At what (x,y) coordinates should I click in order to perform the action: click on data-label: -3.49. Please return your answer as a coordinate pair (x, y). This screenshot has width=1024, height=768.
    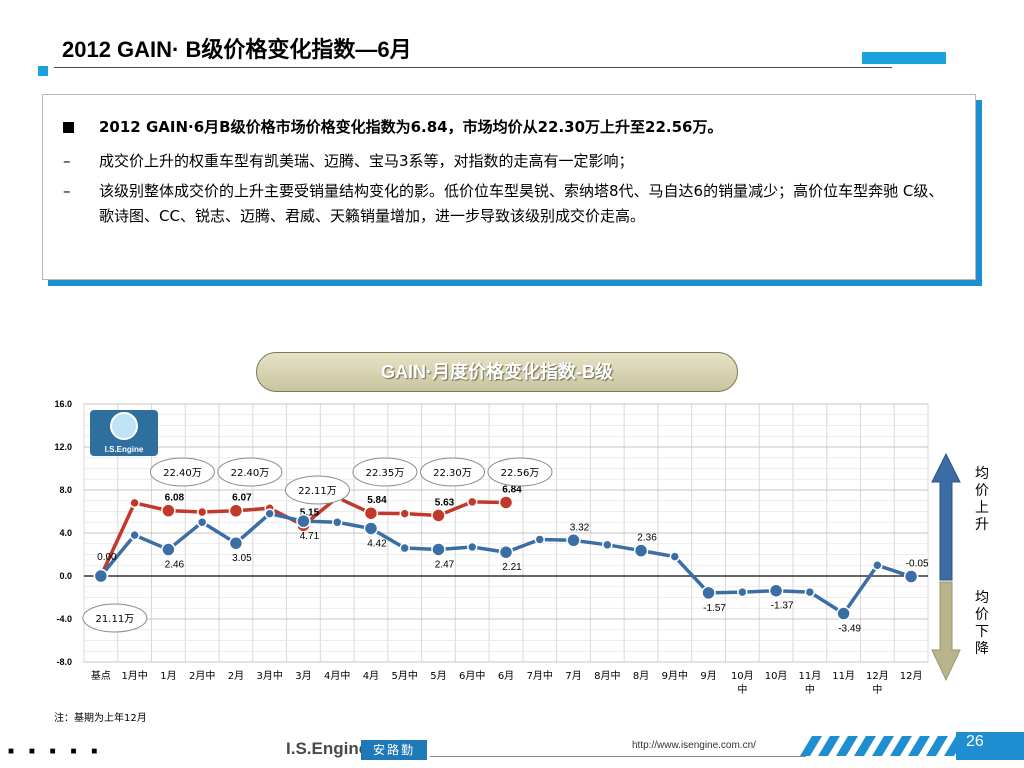
    Looking at the image, I should click on (849, 629).